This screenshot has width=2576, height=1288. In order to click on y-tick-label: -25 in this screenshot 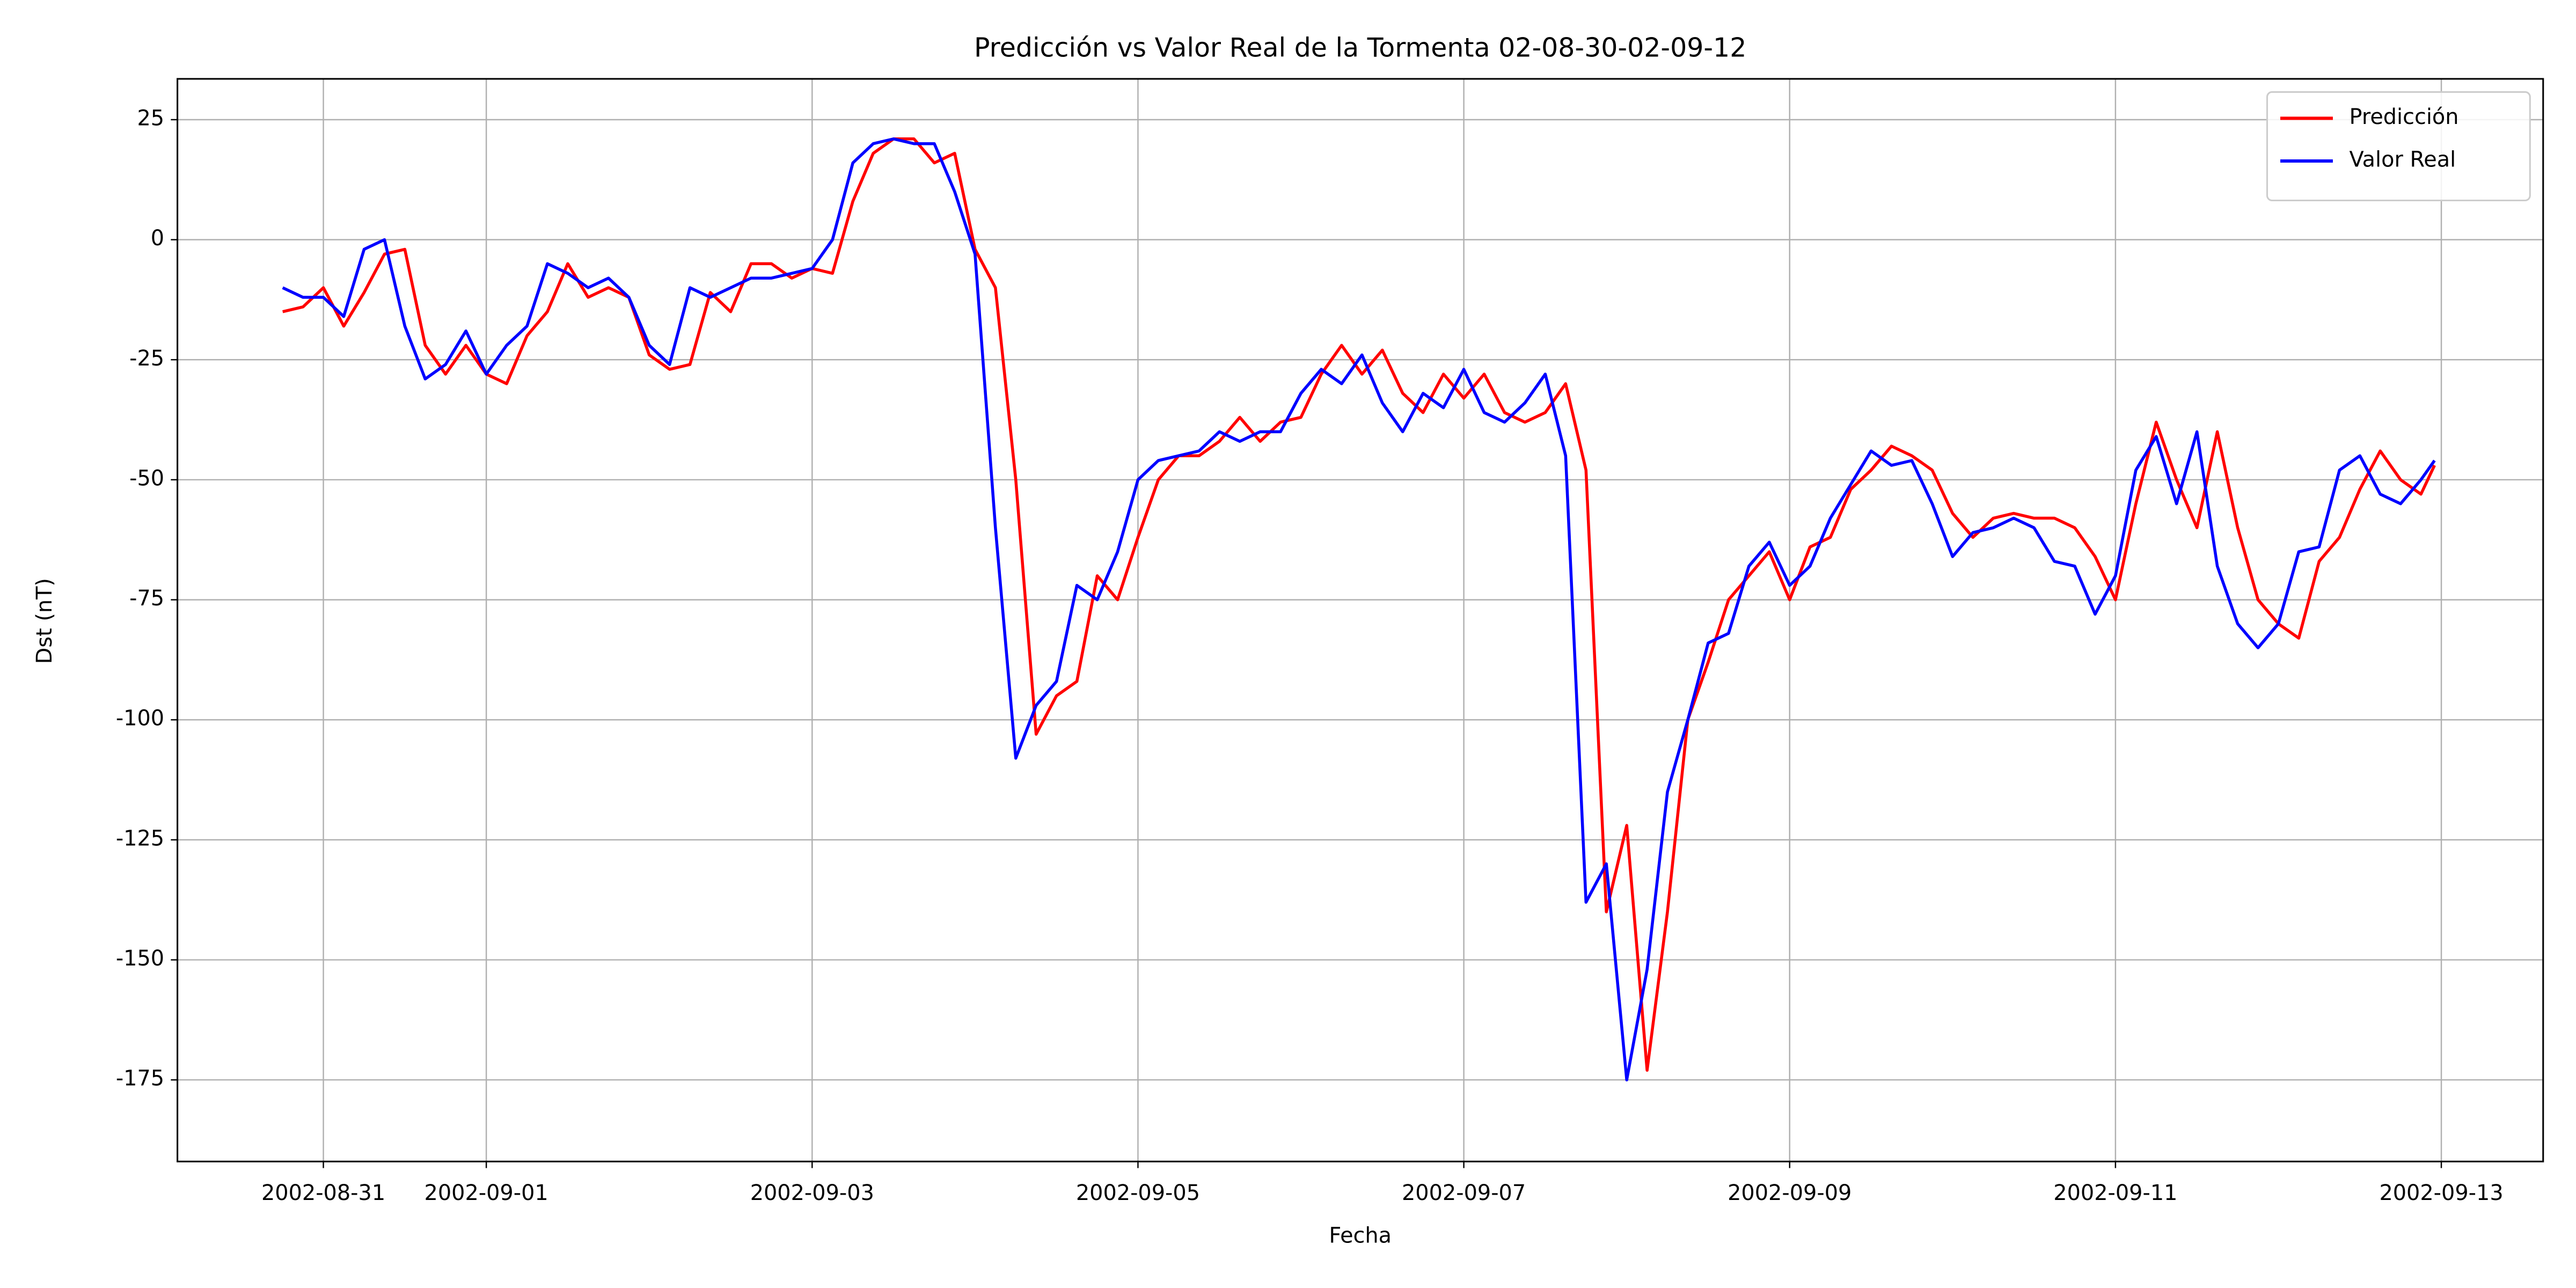, I will do `click(146, 358)`.